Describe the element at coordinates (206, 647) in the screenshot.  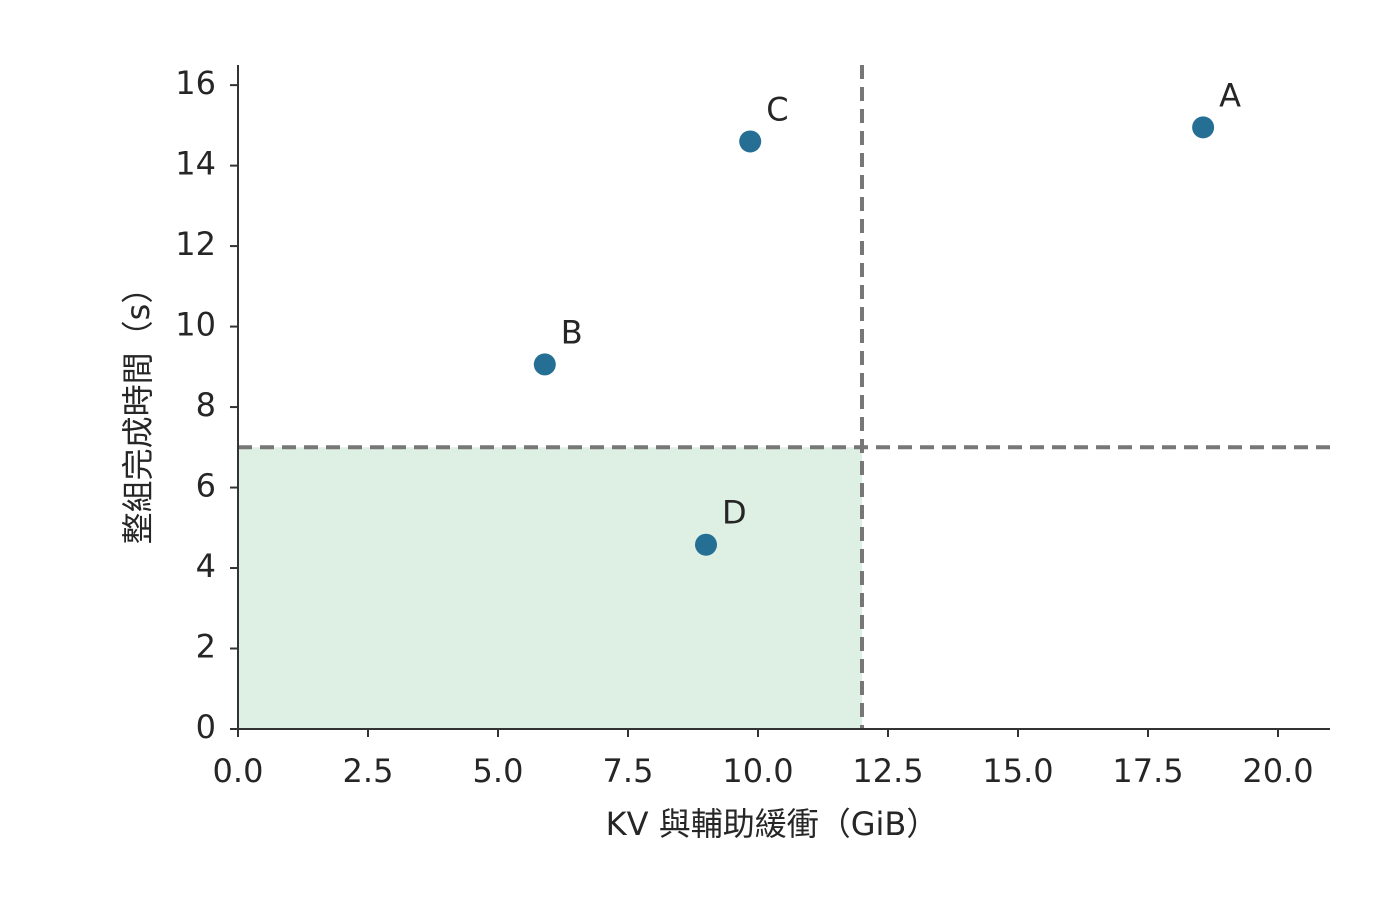
I see `y-tick-label: 2` at that location.